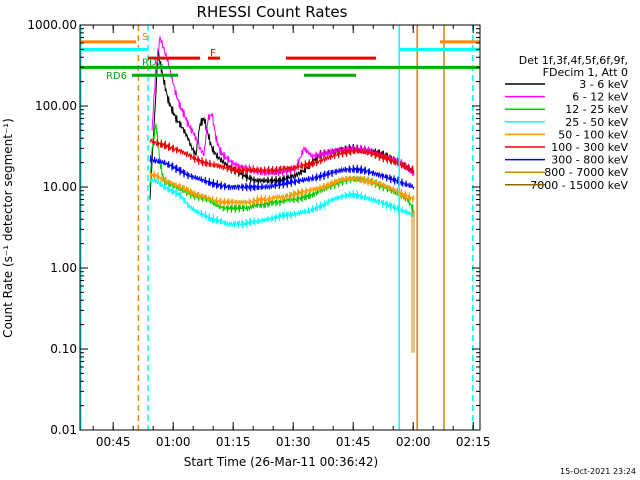 The height and width of the screenshot is (480, 640). Describe the element at coordinates (600, 97) in the screenshot. I see `legend-label: 6 - 12 keV` at that location.